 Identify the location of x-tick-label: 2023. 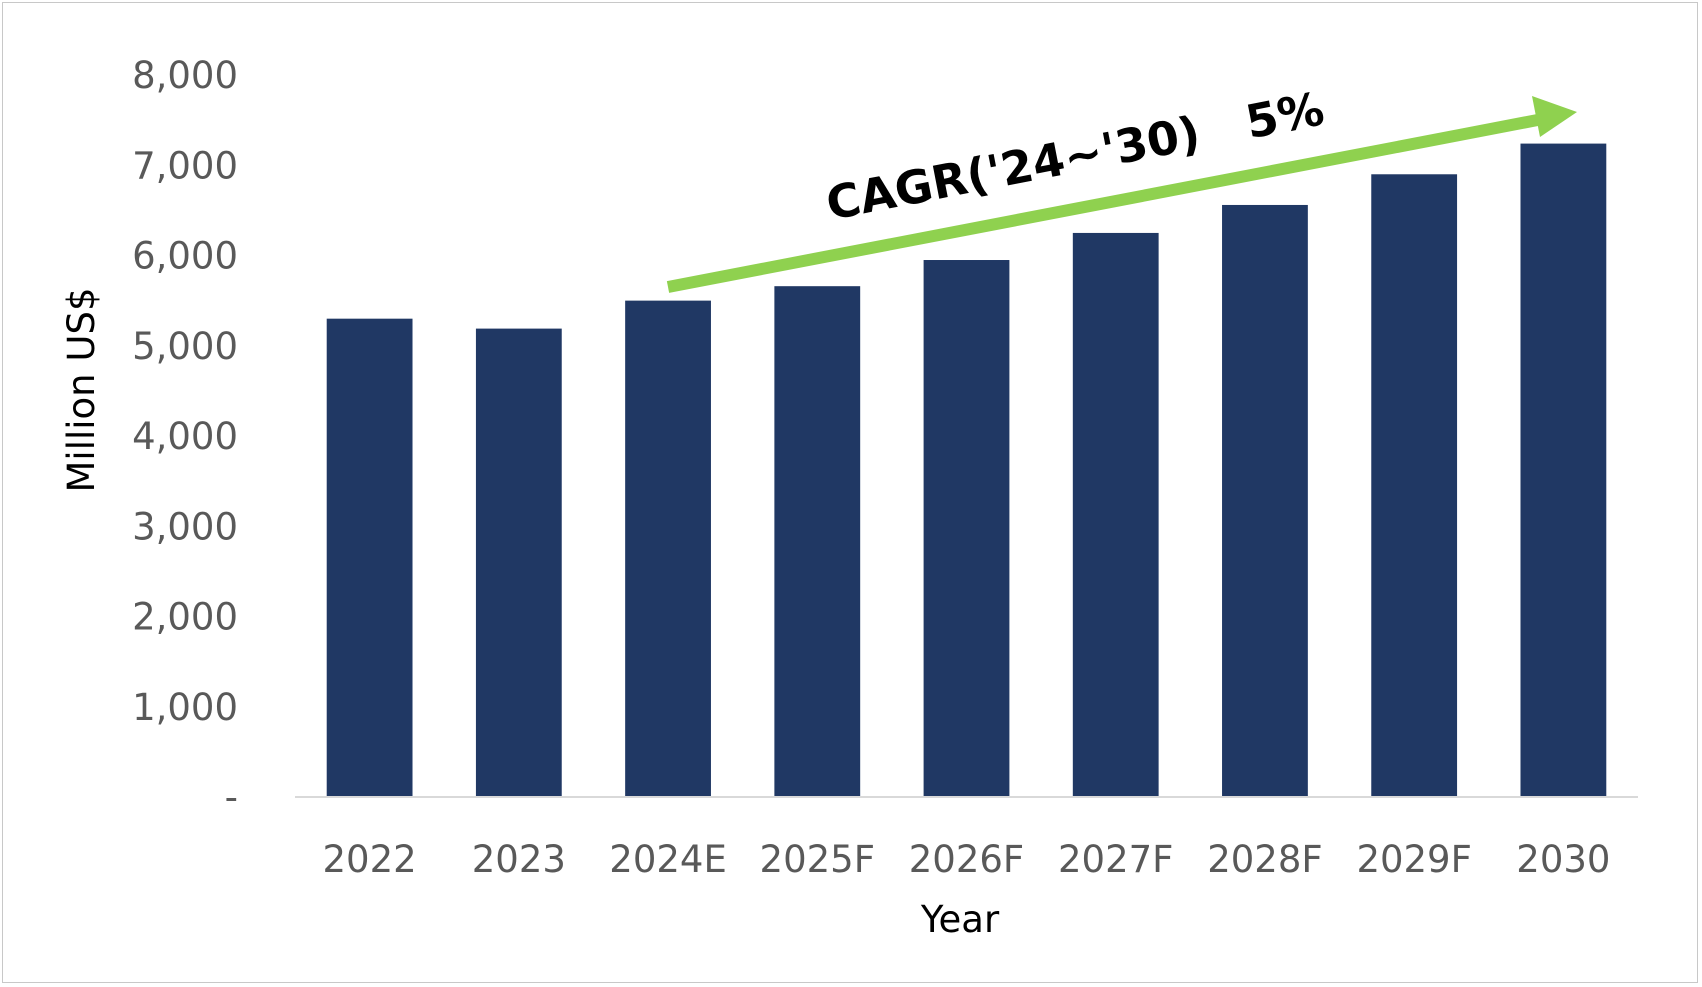
(519, 859).